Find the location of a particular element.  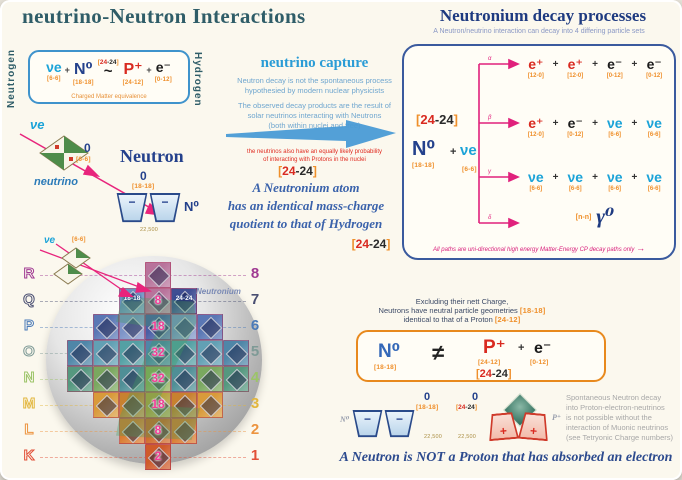

page-title: neutrino-Neutron Interactions is located at coordinates (164, 16).